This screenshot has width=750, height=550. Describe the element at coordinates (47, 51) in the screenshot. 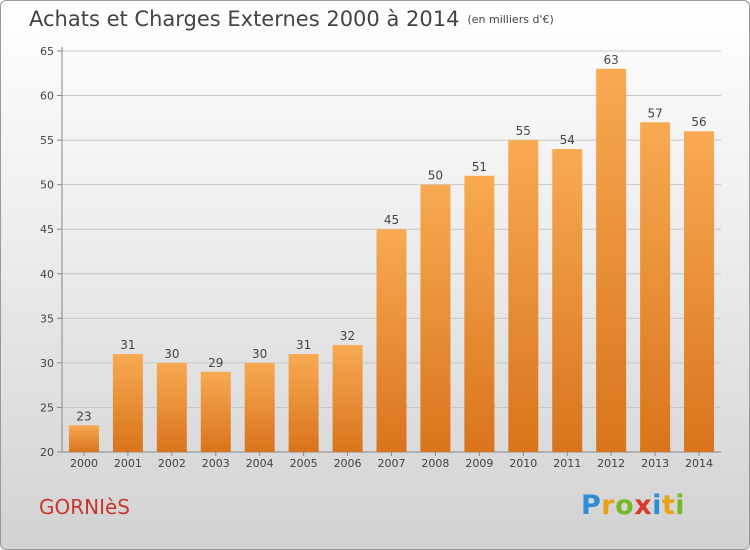

I see `y-tick-label: 65` at that location.